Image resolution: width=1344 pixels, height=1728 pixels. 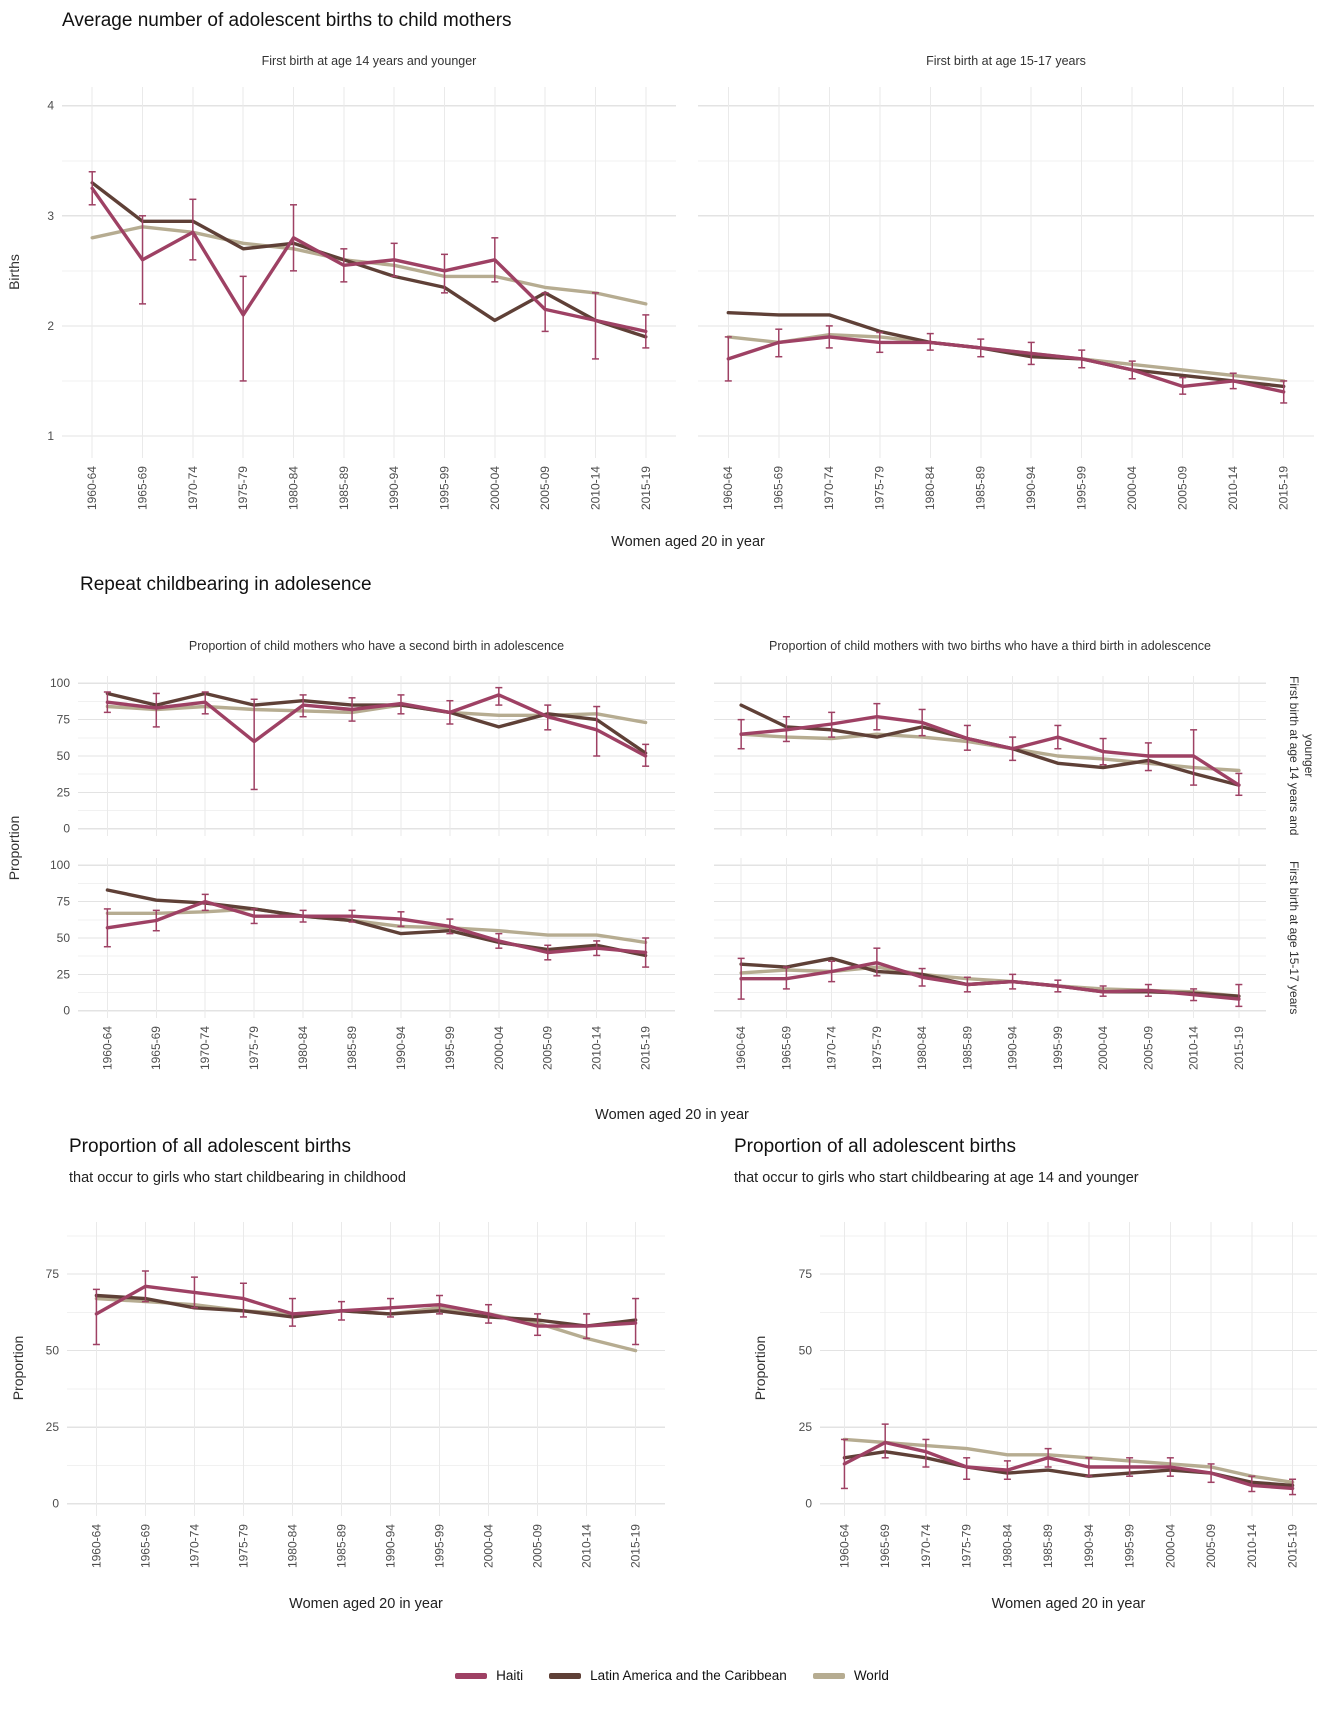 I want to click on legend-item-haiti: Haiti, so click(x=489, y=1675).